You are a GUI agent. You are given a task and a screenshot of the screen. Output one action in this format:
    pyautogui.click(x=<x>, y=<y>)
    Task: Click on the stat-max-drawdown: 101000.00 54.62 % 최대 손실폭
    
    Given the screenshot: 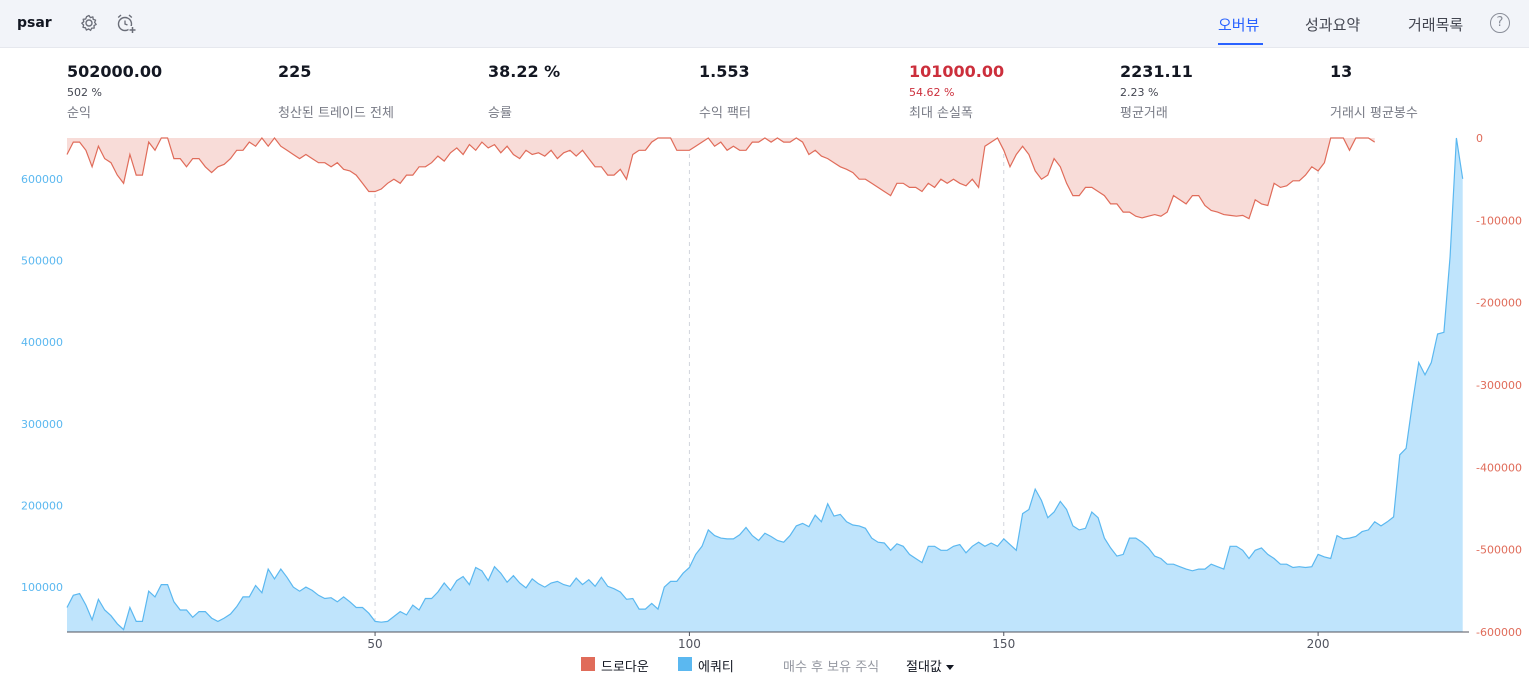 What is the action you would take?
    pyautogui.click(x=956, y=91)
    